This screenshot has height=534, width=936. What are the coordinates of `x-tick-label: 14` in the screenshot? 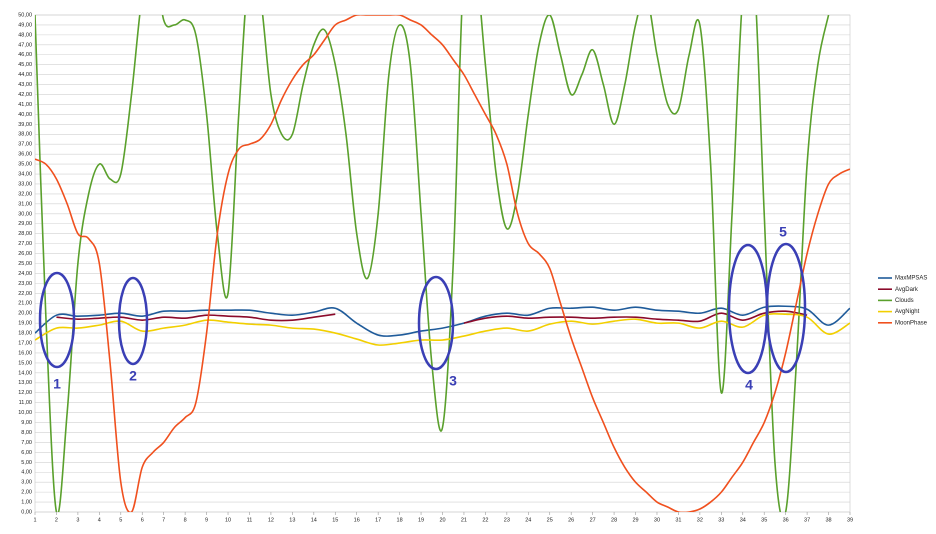 It's located at (314, 520).